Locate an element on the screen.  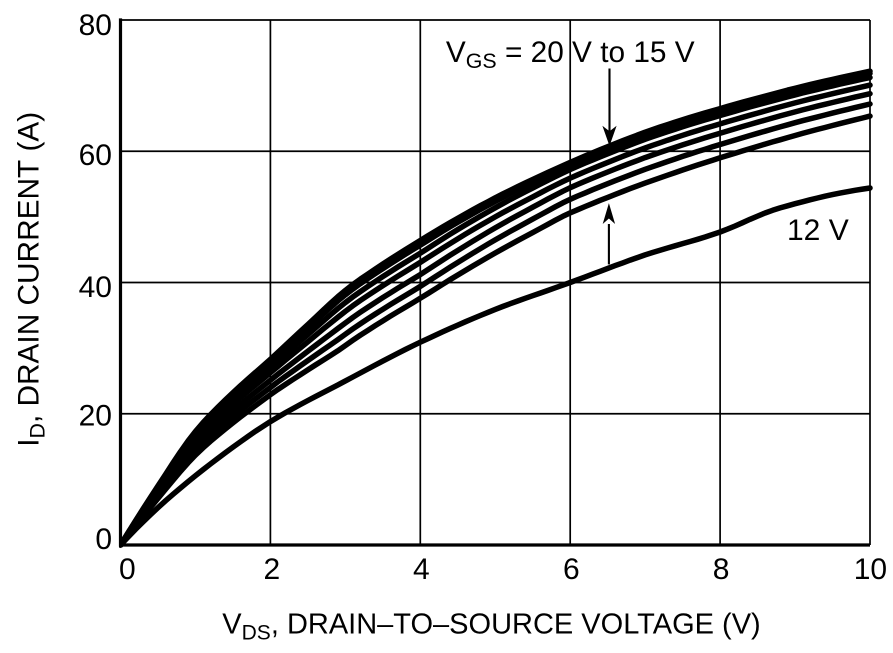
svg-text: 10 is located at coordinates (870, 569).